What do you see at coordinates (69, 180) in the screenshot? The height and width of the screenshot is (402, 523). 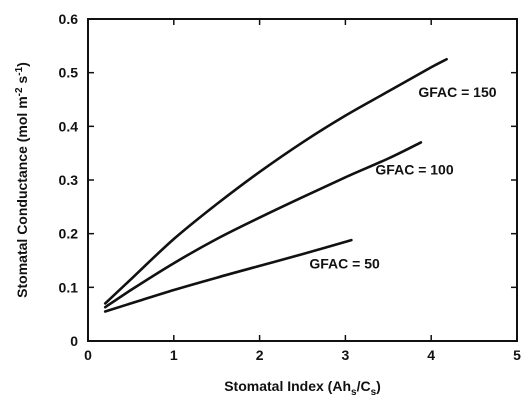 I see `y-tick-label: 0.3` at bounding box center [69, 180].